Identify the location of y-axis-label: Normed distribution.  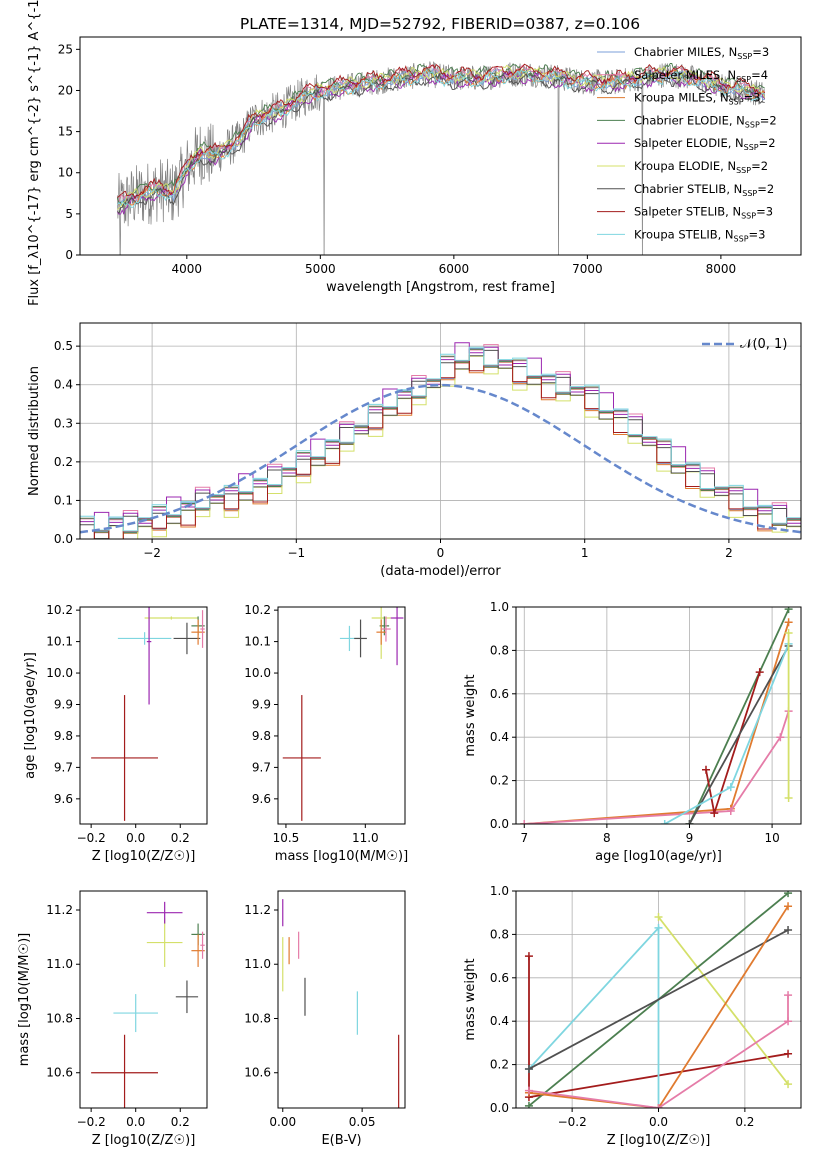
(34, 431).